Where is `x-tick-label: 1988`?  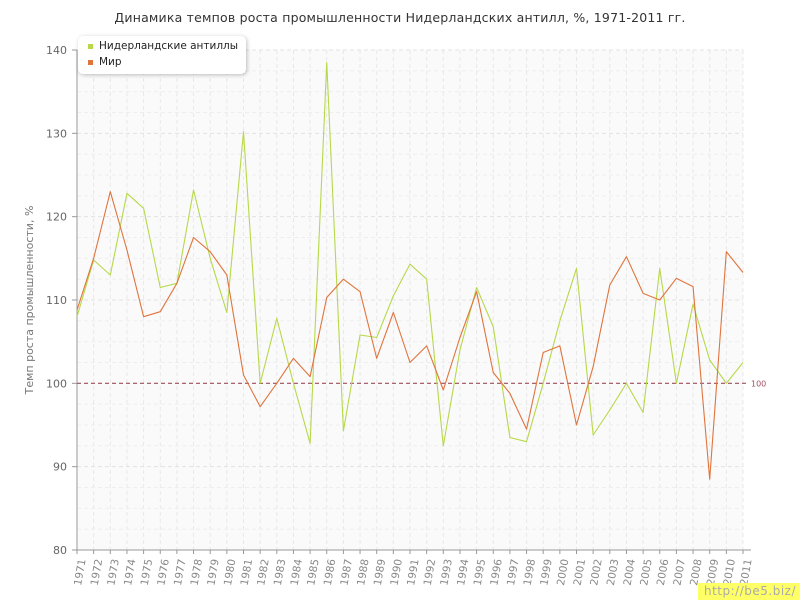 x-tick-label: 1988 is located at coordinates (363, 572).